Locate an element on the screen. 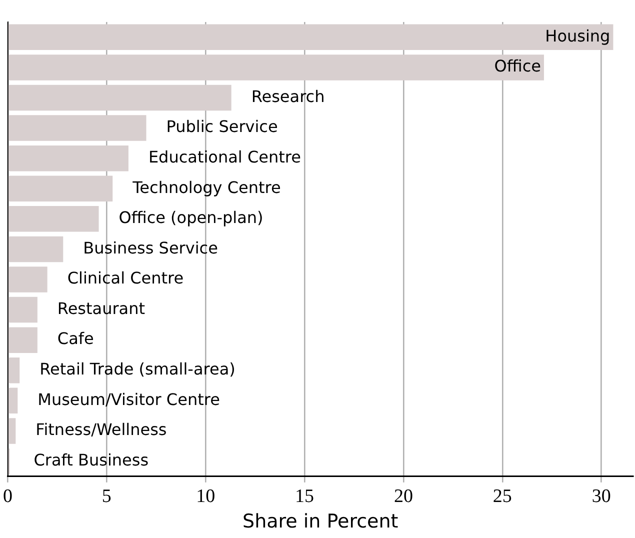 The image size is (635, 538). y-tick-label: Craft Business is located at coordinates (91, 460).